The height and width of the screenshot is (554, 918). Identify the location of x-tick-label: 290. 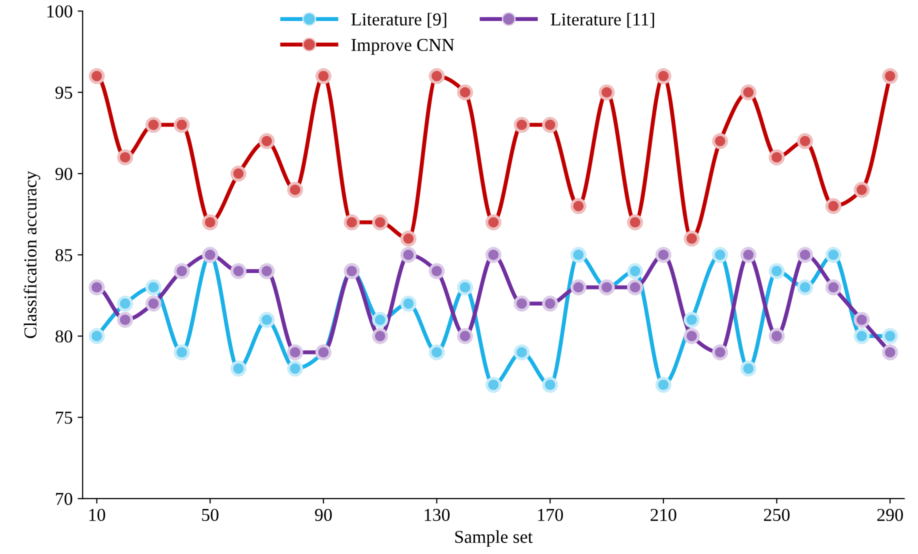
(890, 515).